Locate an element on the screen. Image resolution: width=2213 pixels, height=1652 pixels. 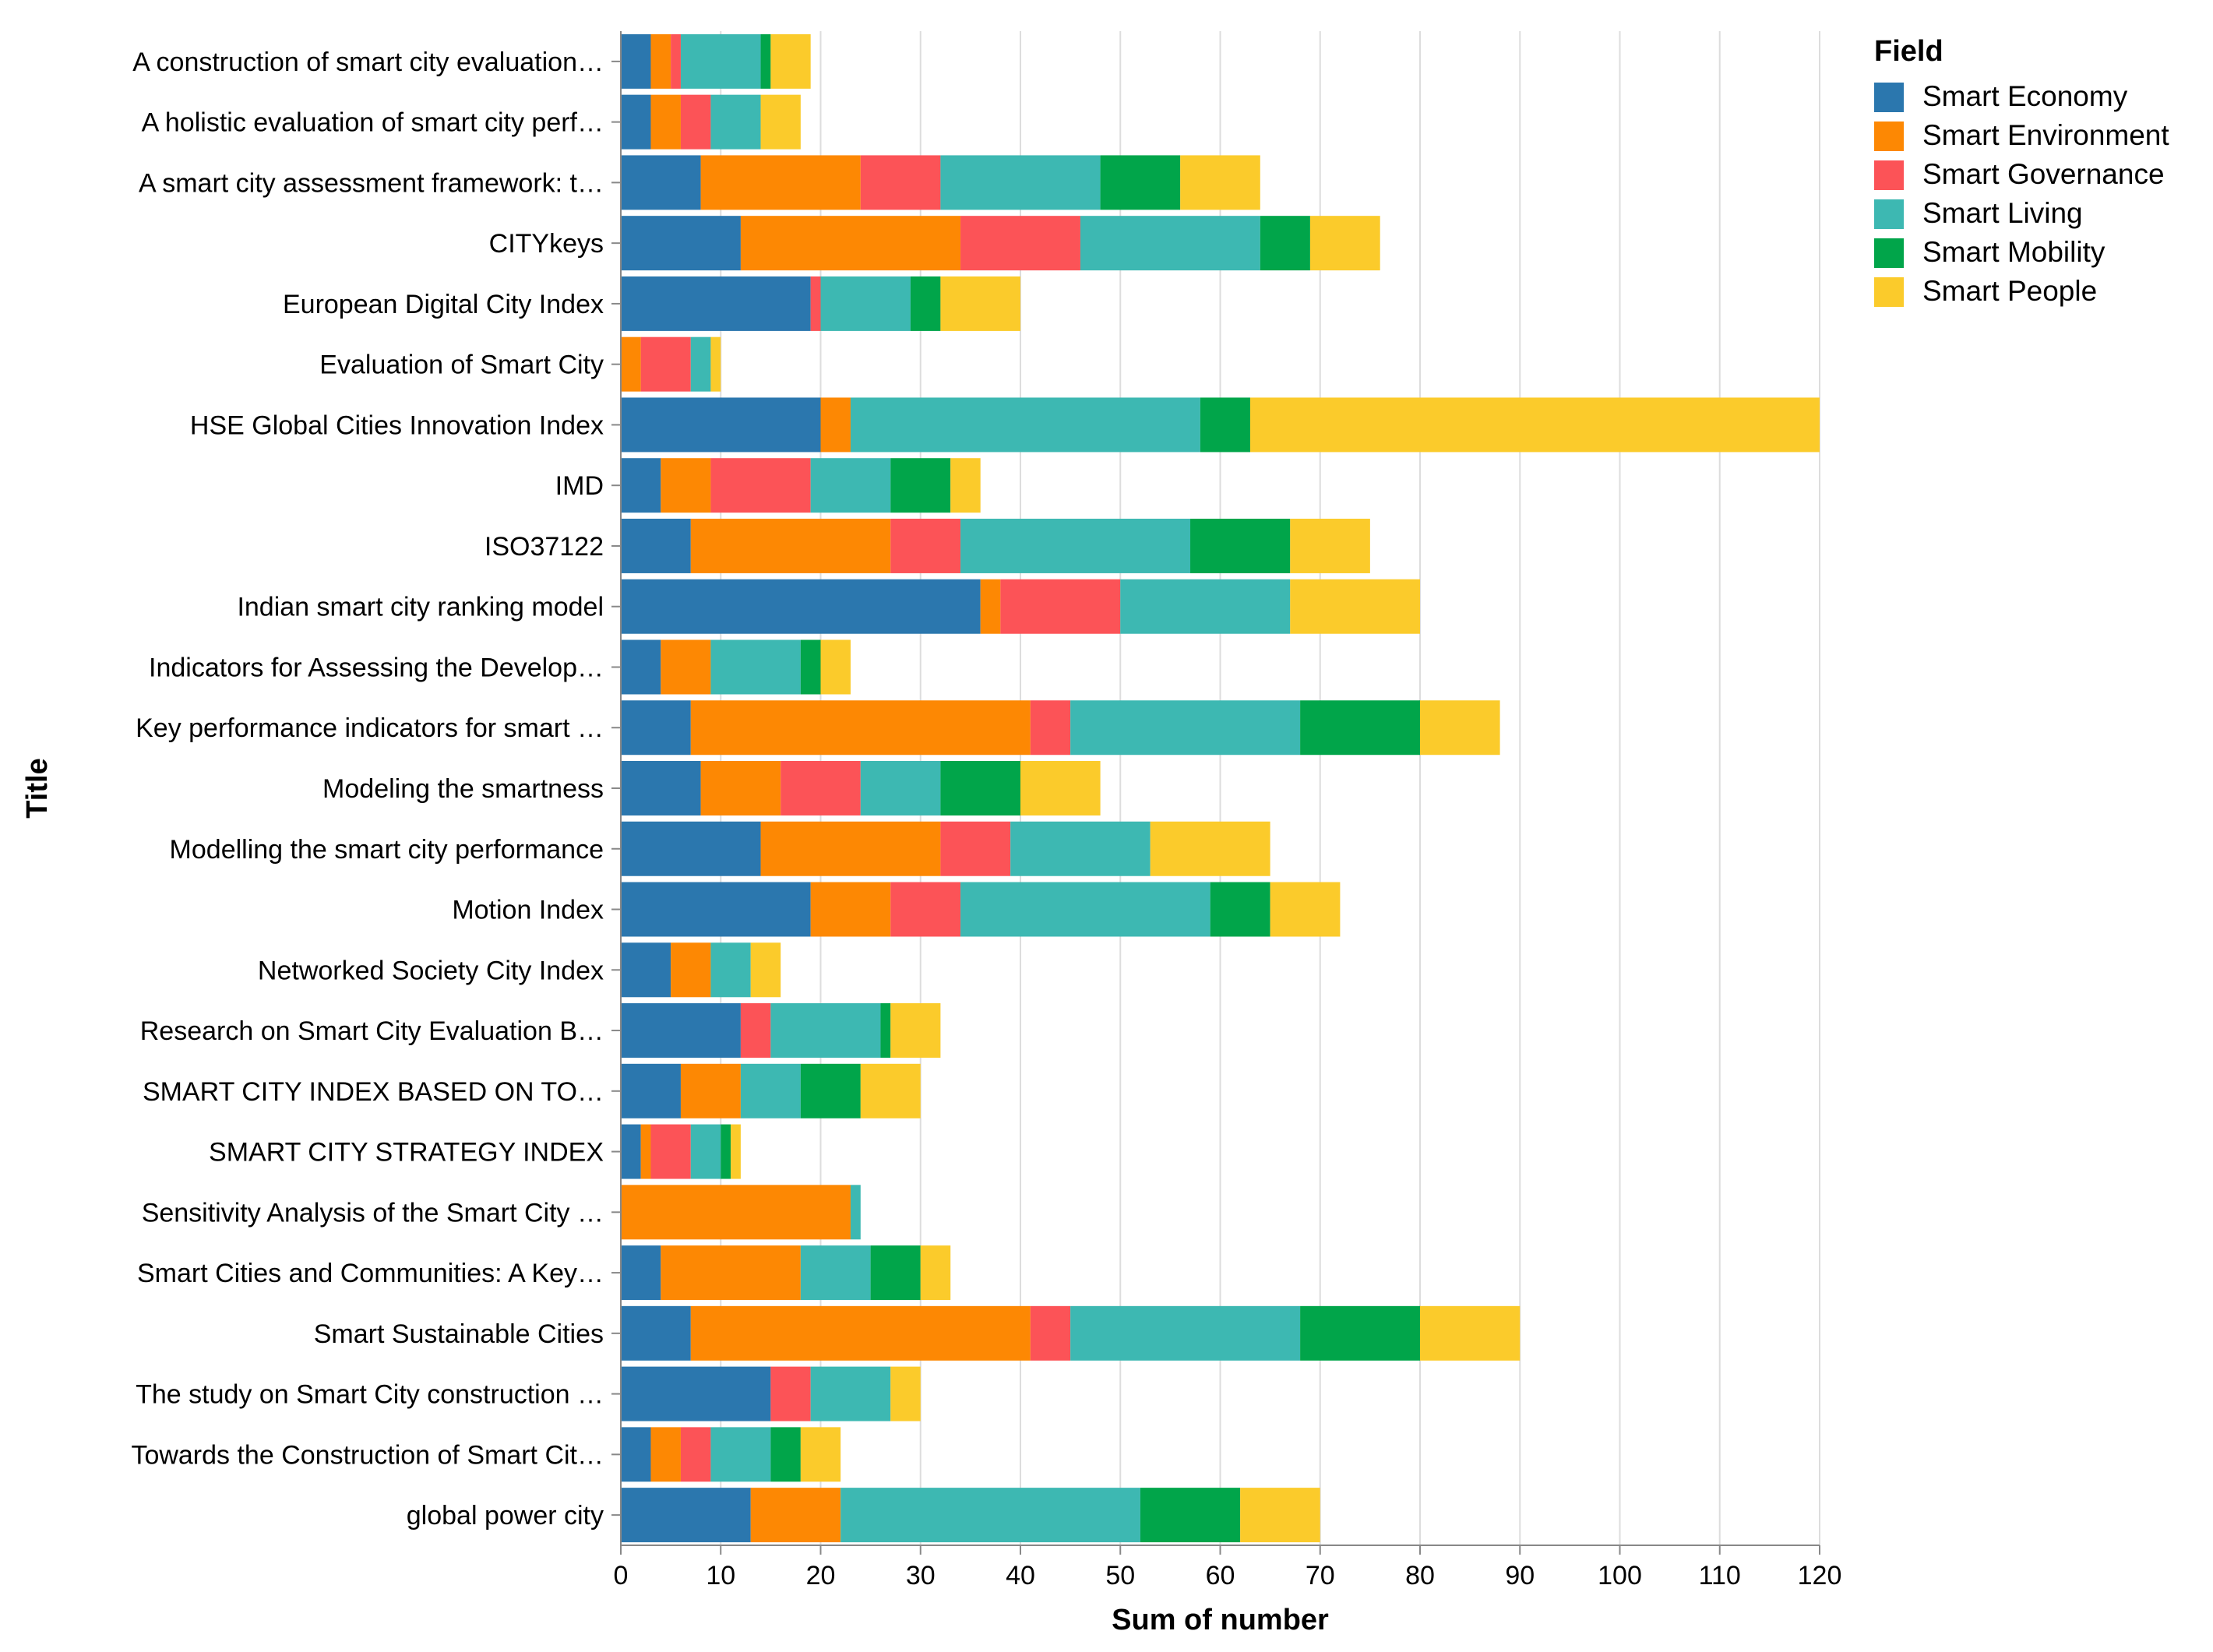
bar-4-smart-mobility is located at coordinates (925, 303).